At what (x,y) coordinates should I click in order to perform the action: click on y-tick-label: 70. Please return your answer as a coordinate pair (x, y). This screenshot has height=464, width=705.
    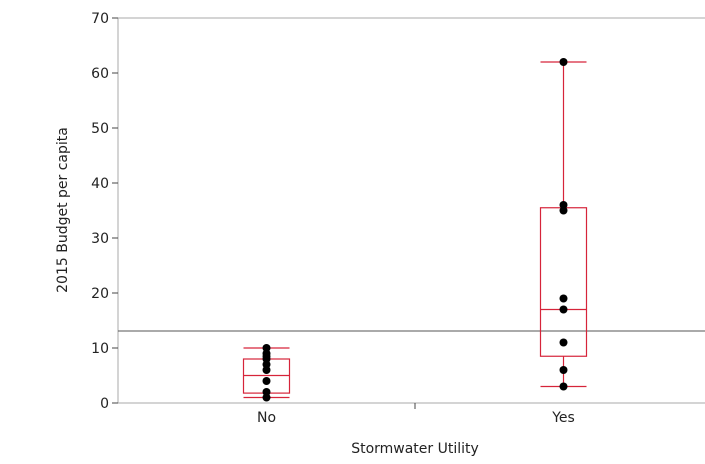
    Looking at the image, I should click on (100, 19).